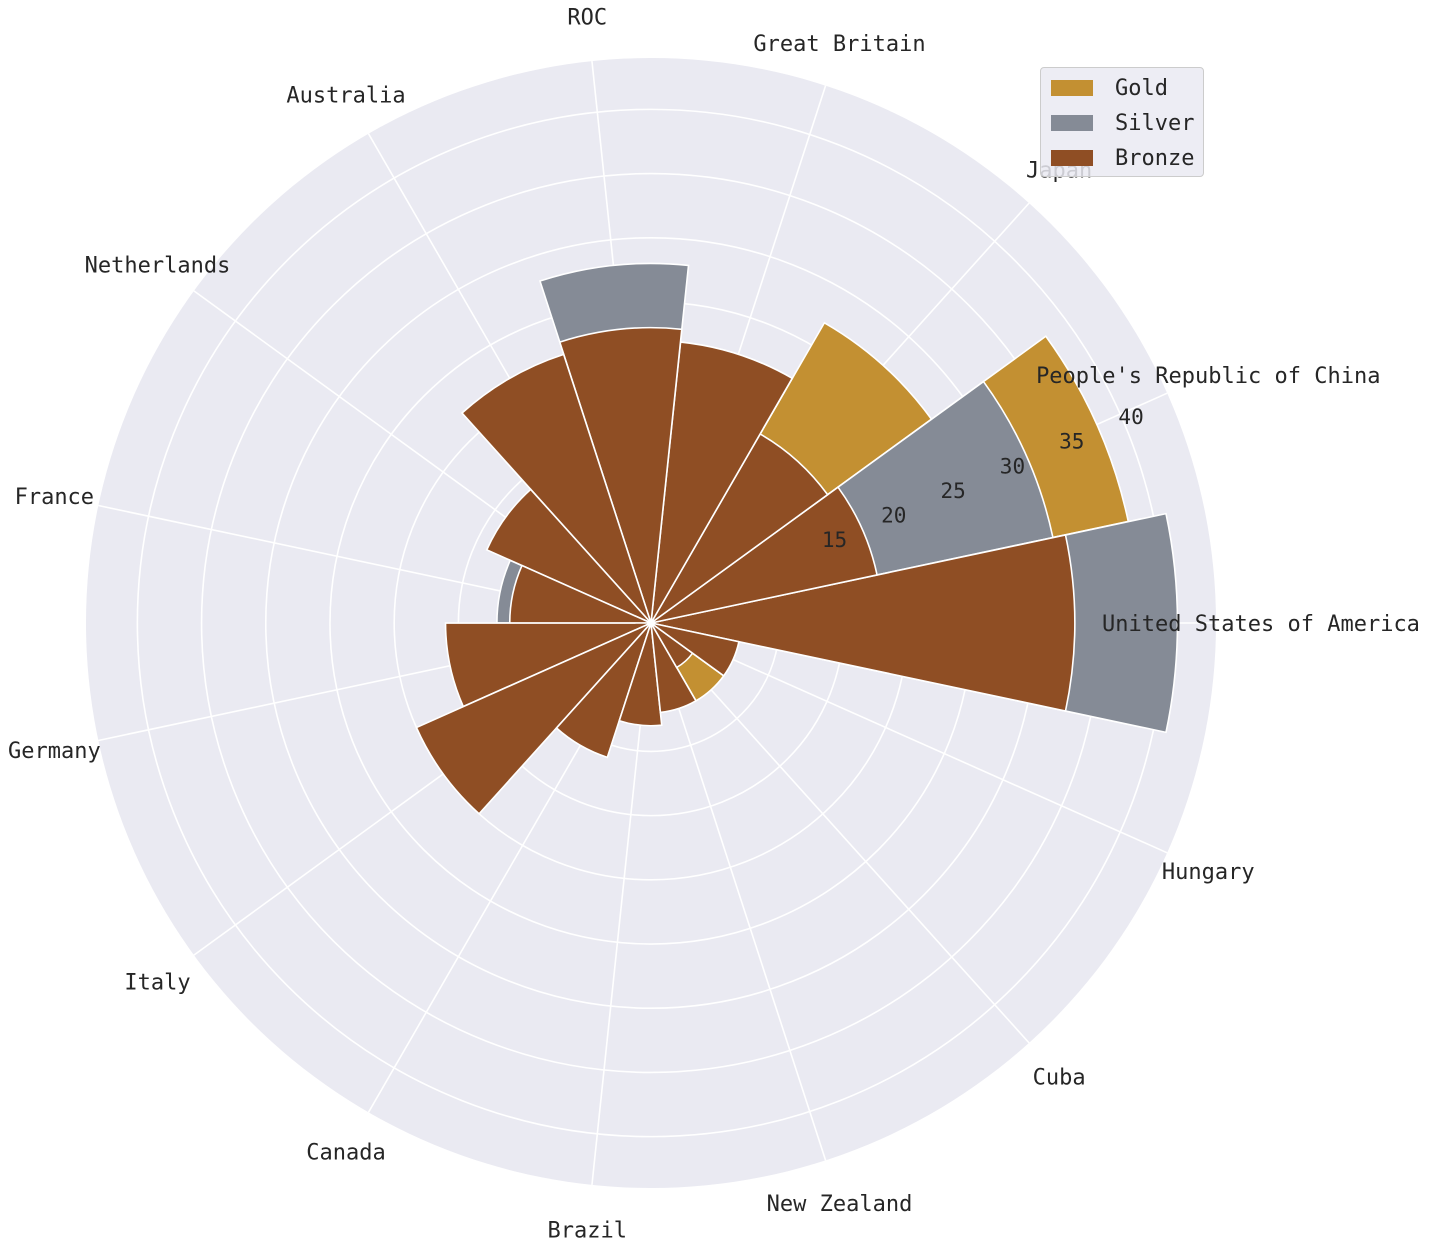 Image resolution: width=1431 pixels, height=1247 pixels. What do you see at coordinates (722, 482) in the screenshot?
I see `bar-bronze-great-britain` at bounding box center [722, 482].